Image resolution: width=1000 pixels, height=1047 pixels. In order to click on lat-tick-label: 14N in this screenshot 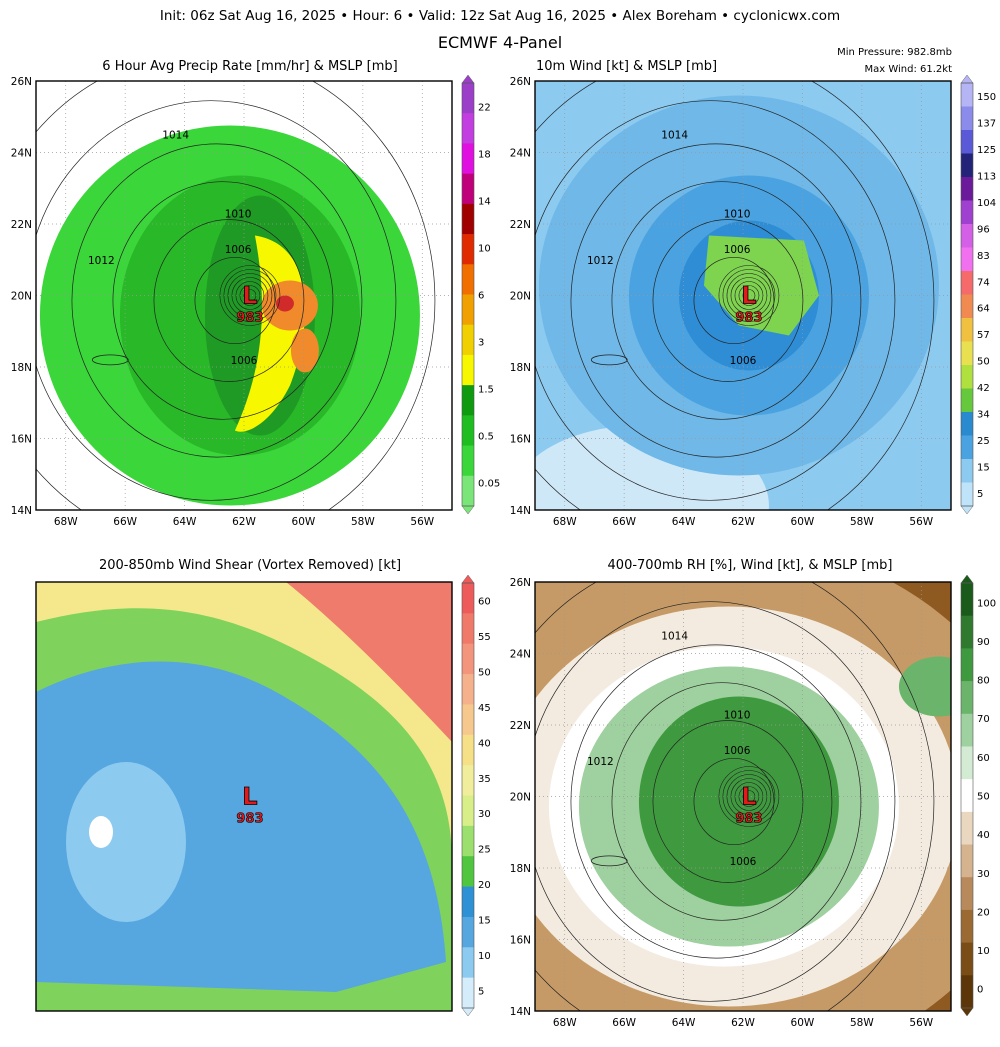, I will do `click(21, 511)`.